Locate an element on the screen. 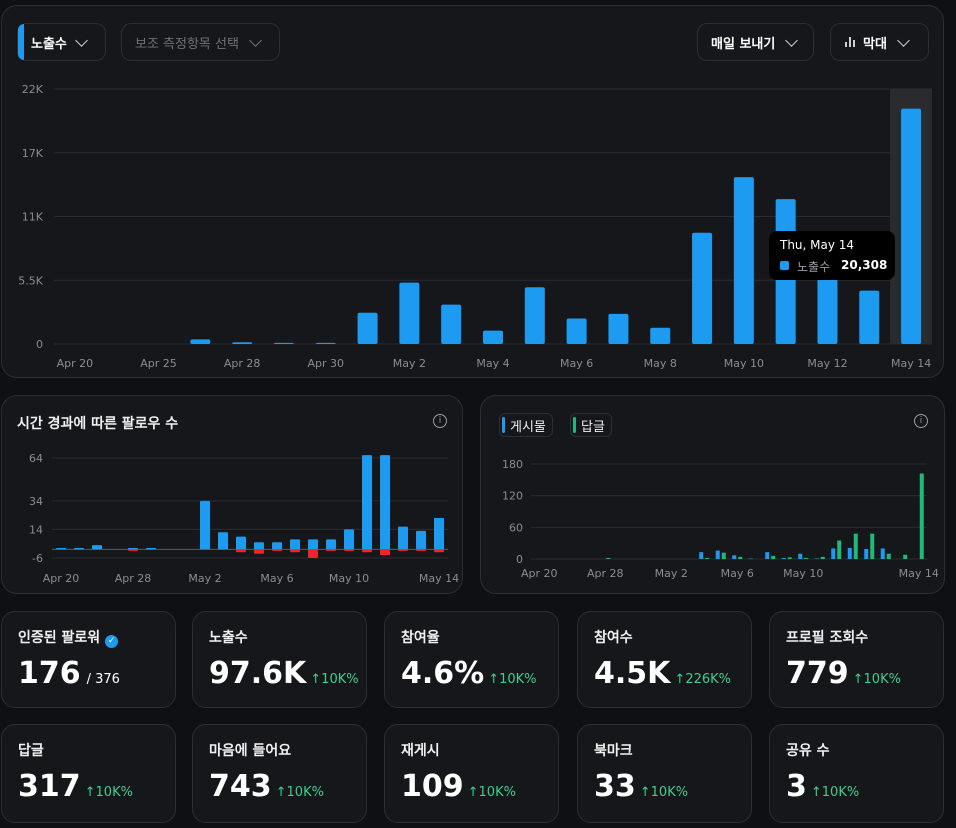  stat-value: 4.6% is located at coordinates (443, 673).